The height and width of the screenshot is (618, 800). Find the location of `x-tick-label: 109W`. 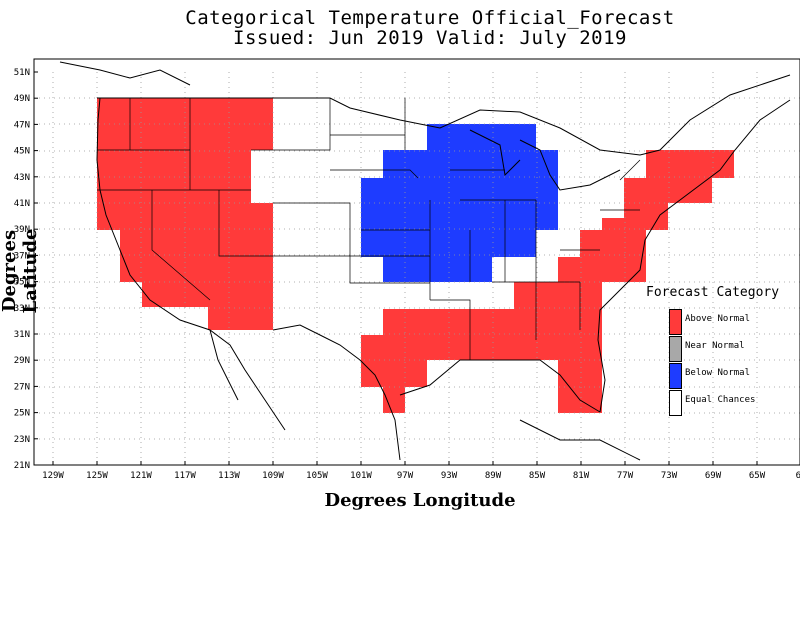

x-tick-label: 109W is located at coordinates (273, 476).